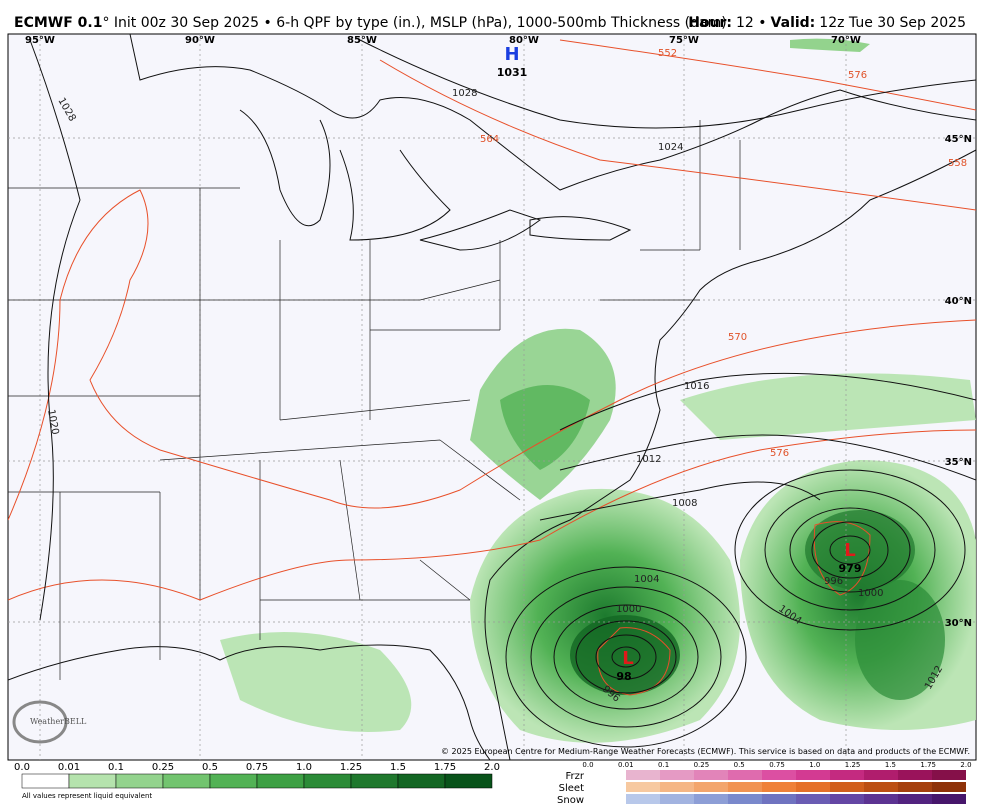 The image size is (984, 808). Describe the element at coordinates (40, 40) in the screenshot. I see `lon-label: 95°W` at that location.